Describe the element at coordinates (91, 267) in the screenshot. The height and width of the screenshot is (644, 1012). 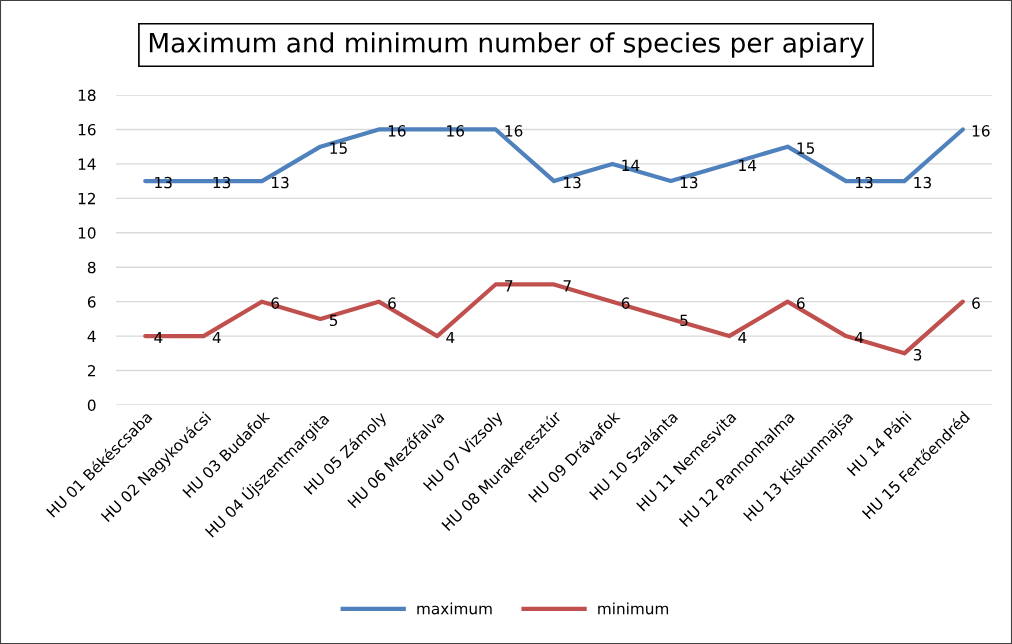
I see `y-tick-label: 8` at that location.